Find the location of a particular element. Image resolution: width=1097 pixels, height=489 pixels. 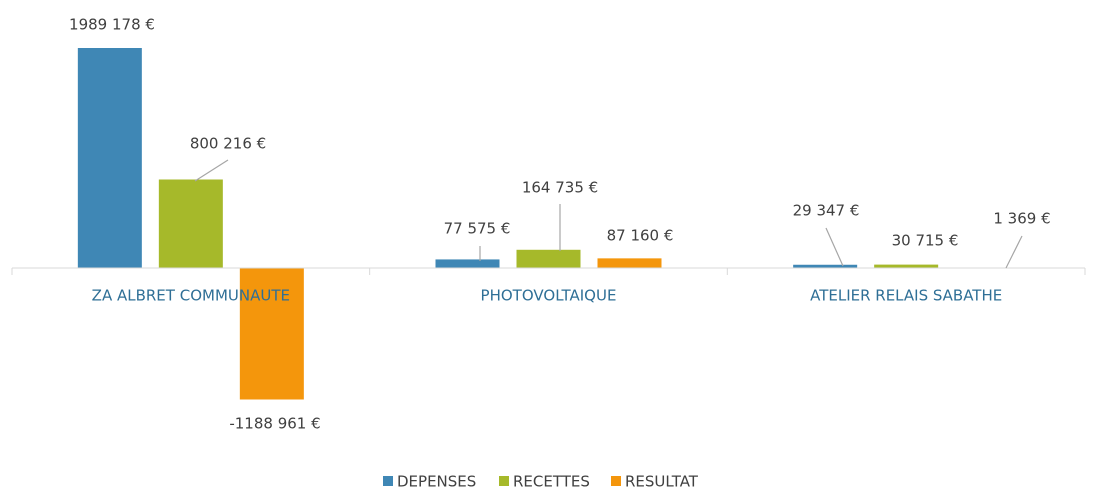

x-tick-label: ZA ALBRET COMMUNAUTE is located at coordinates (191, 296).